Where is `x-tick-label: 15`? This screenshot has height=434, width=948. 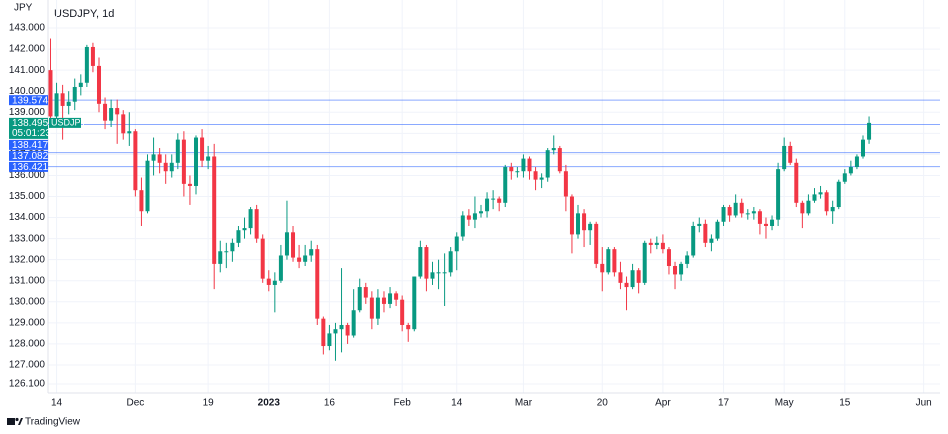 x-tick-label: 15 is located at coordinates (845, 403).